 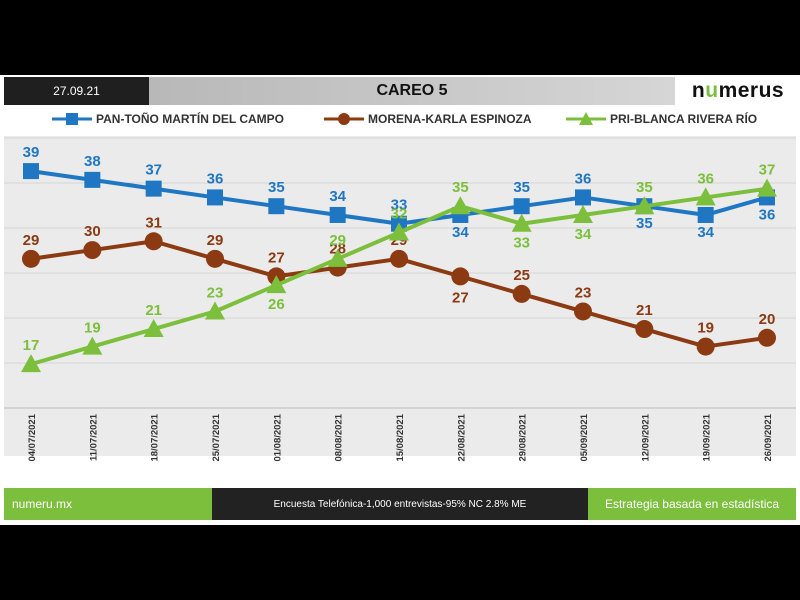 What do you see at coordinates (412, 91) in the screenshot?
I see `chart-title: CAREO 5` at bounding box center [412, 91].